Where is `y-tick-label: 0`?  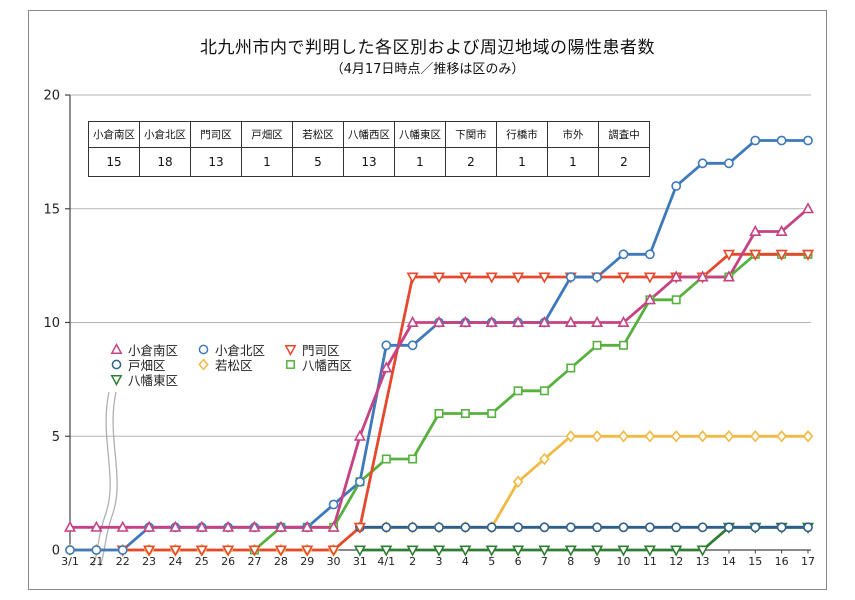
y-tick-label: 0 is located at coordinates (56, 551).